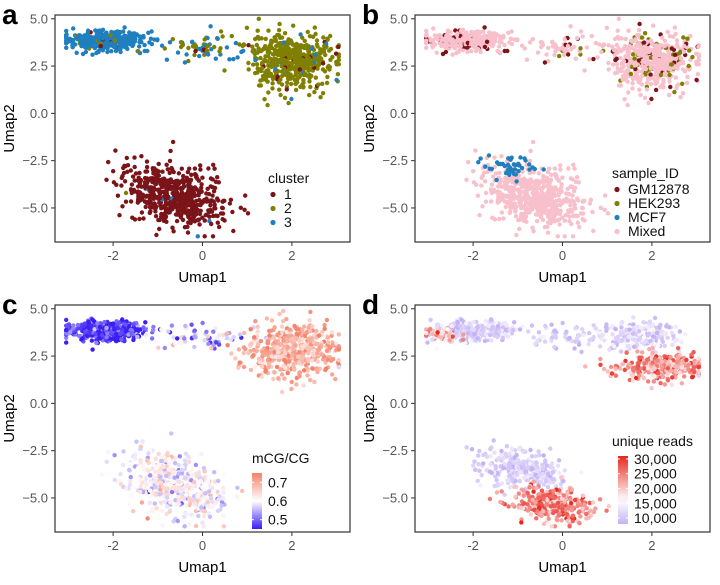 This screenshot has height=585, width=720. Describe the element at coordinates (646, 231) in the screenshot. I see `legend-label: Mixed` at that location.